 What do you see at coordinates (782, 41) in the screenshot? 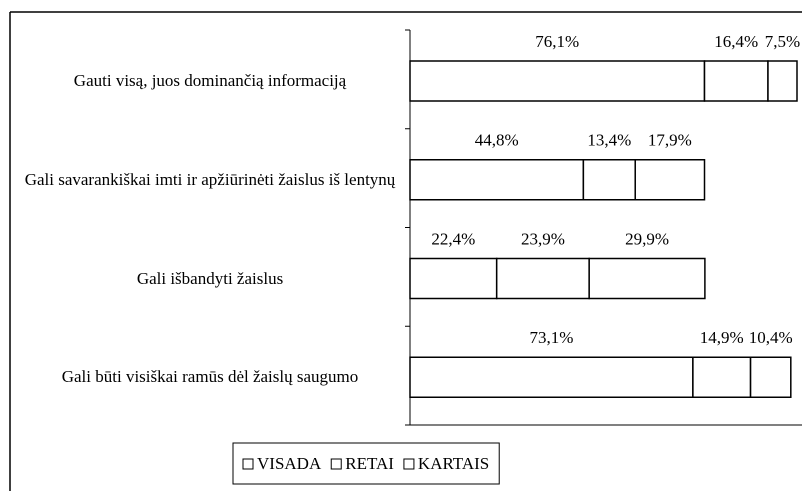
I see `value-label: 7,5%` at bounding box center [782, 41].